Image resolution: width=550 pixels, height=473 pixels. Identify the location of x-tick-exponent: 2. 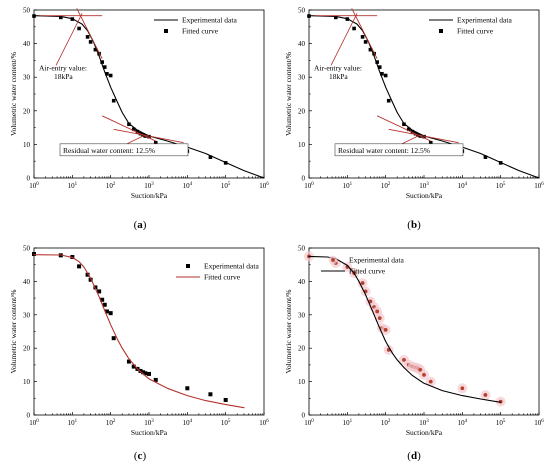
(389, 184).